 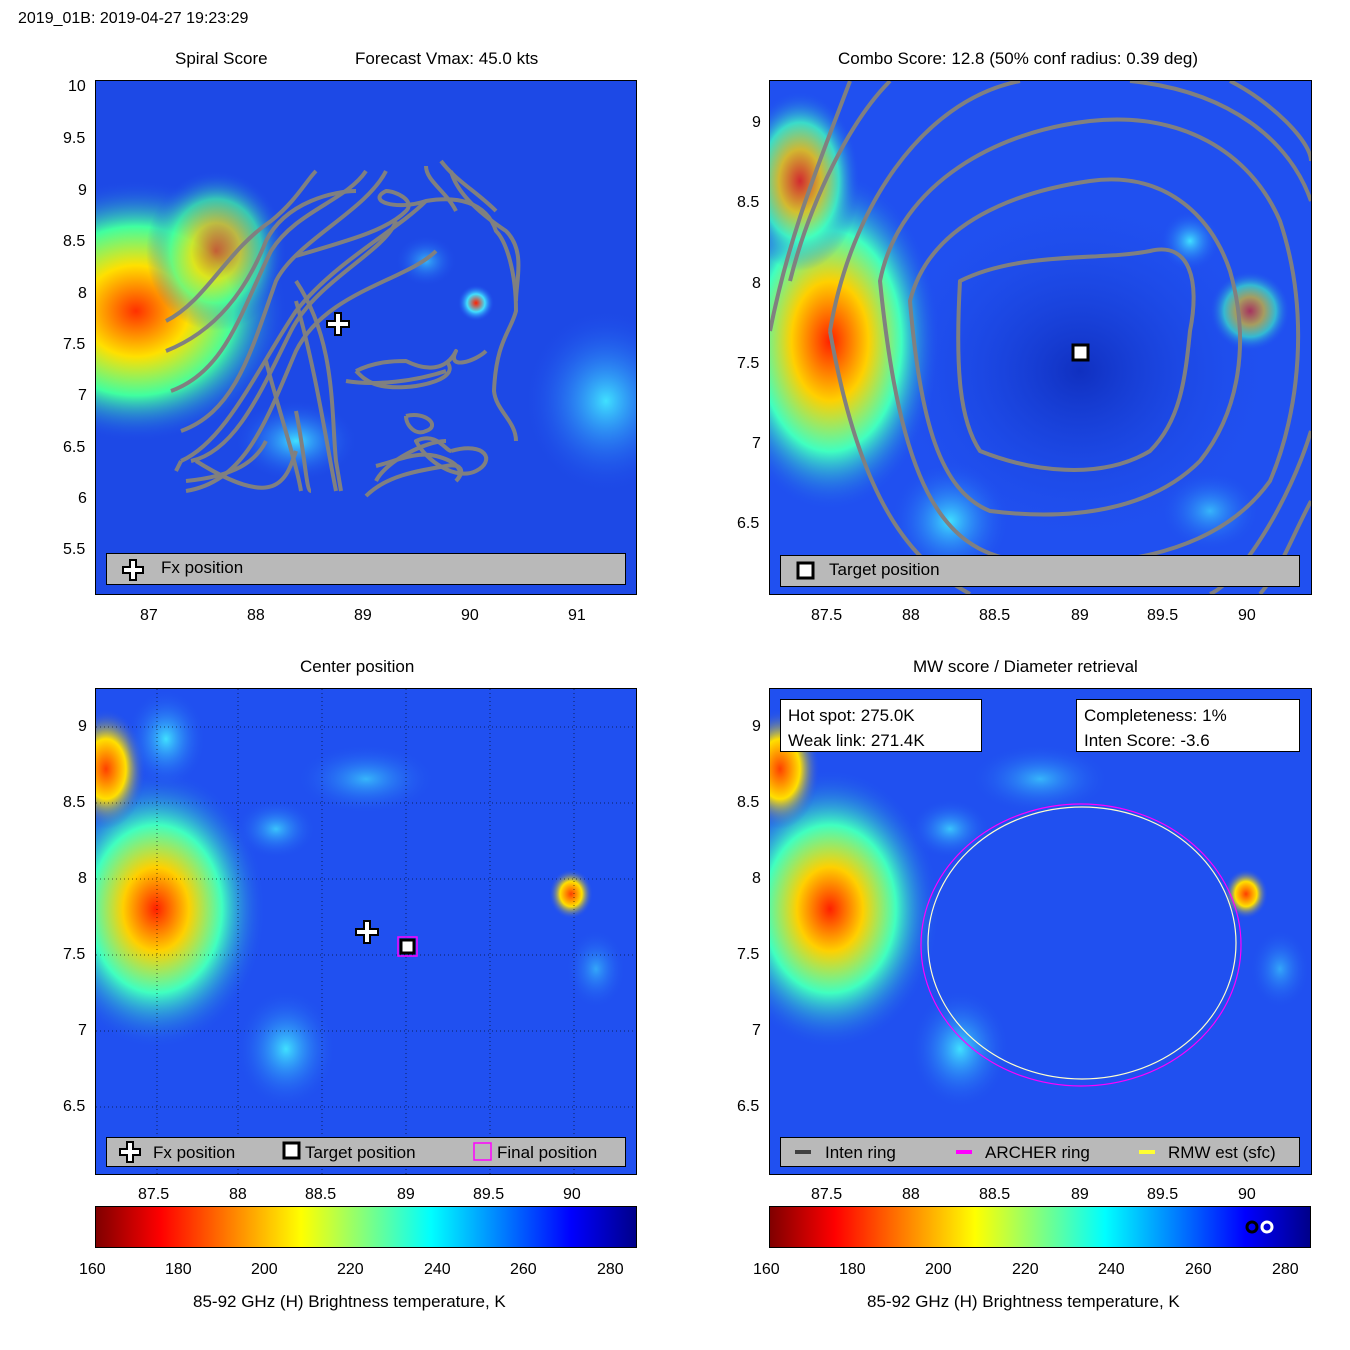 I want to click on combo-target-marker, so click(x=1080, y=352).